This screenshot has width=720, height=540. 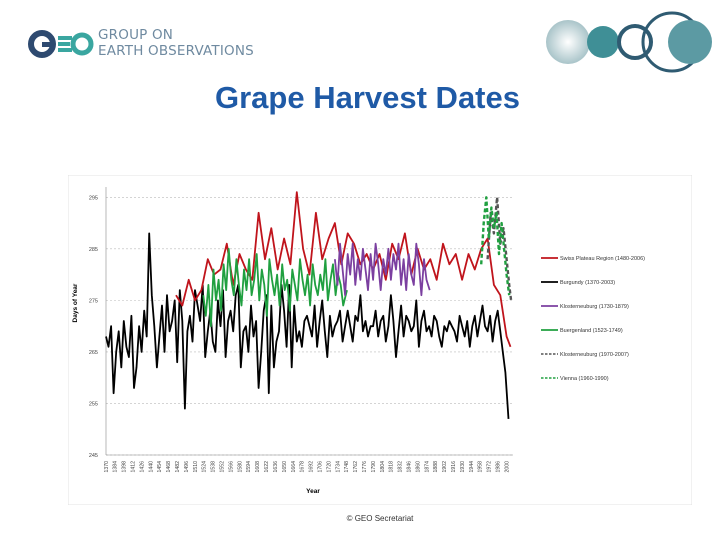 I want to click on y-tick-label: 295, so click(x=93, y=198).